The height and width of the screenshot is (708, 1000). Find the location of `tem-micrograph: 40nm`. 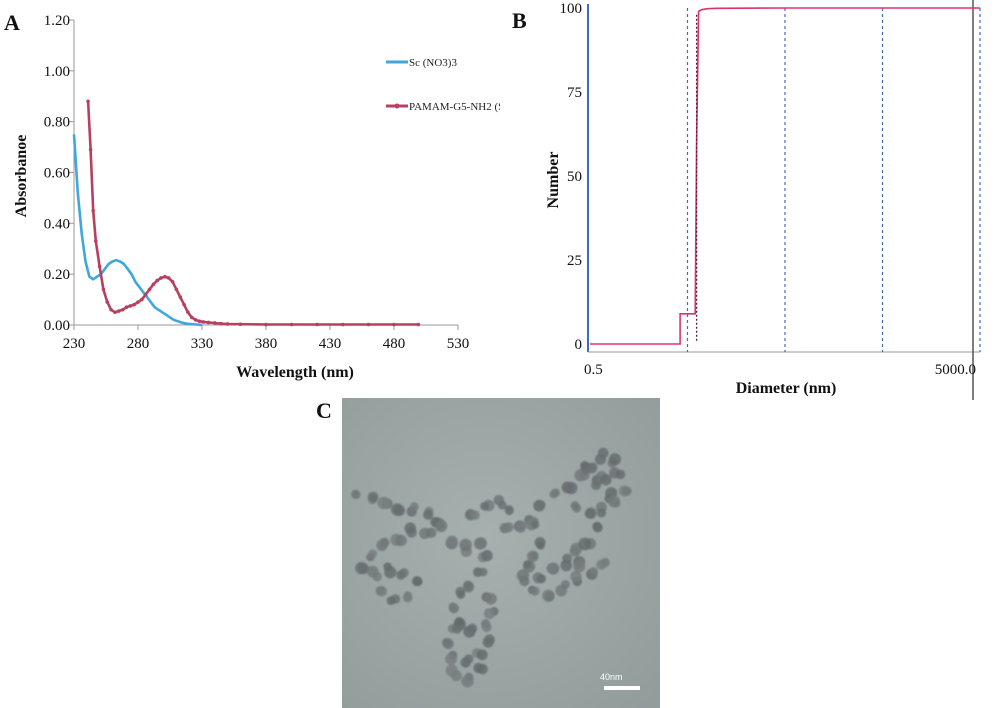

tem-micrograph: 40nm is located at coordinates (501, 553).